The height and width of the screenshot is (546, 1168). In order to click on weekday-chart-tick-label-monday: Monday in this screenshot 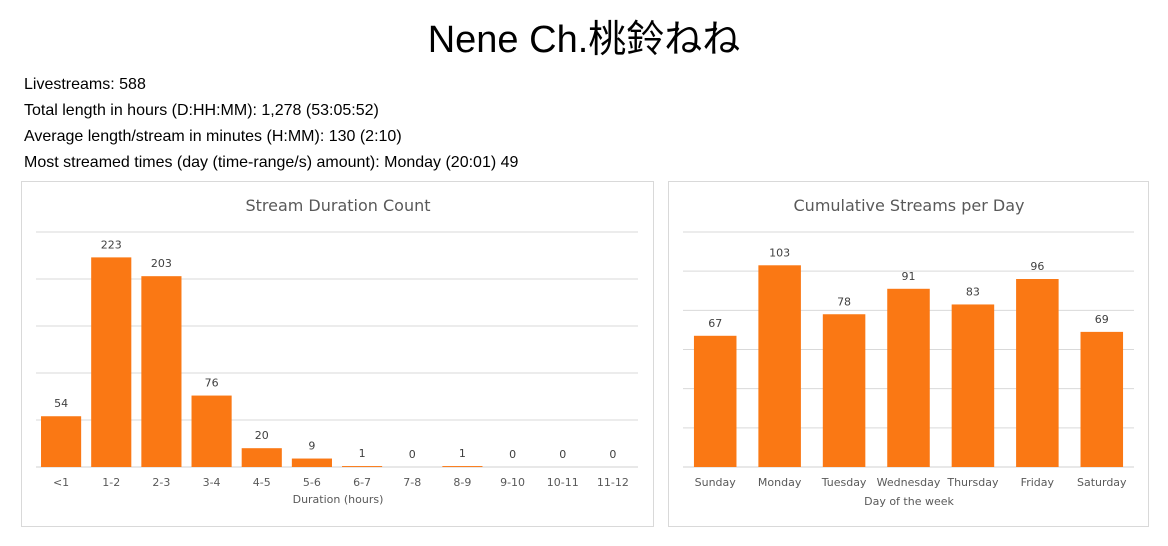, I will do `click(780, 482)`.